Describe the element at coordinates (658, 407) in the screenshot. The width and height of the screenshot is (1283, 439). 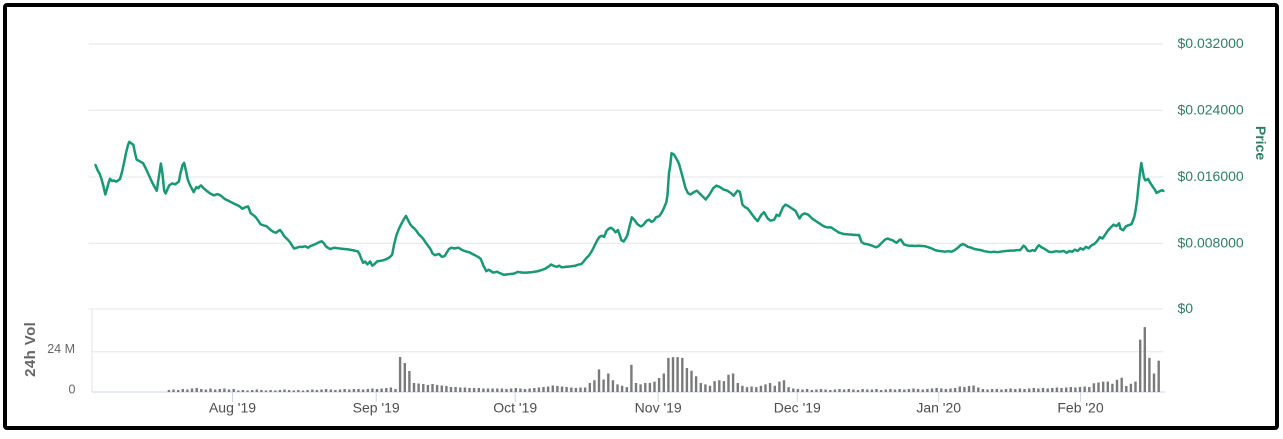
I see `svg-text: Nov '19` at that location.